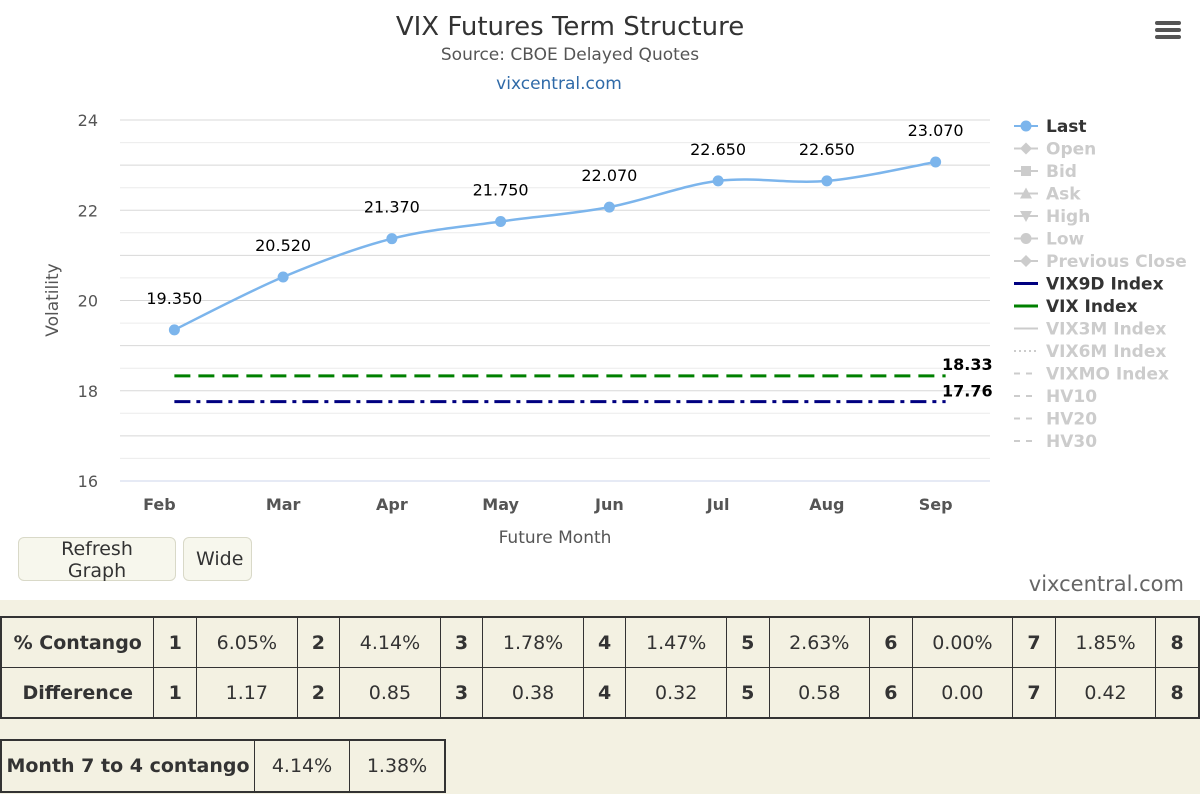 Image resolution: width=1200 pixels, height=794 pixels. What do you see at coordinates (1107, 375) in the screenshot?
I see `legend-label: VIXMO Index` at bounding box center [1107, 375].